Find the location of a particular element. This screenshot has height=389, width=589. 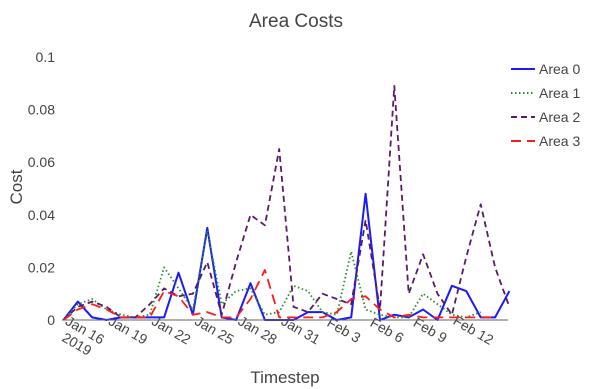

y-axis-ticks: 0 0.02 0.04 0.06 0.08 0.1 is located at coordinates (41, 188).